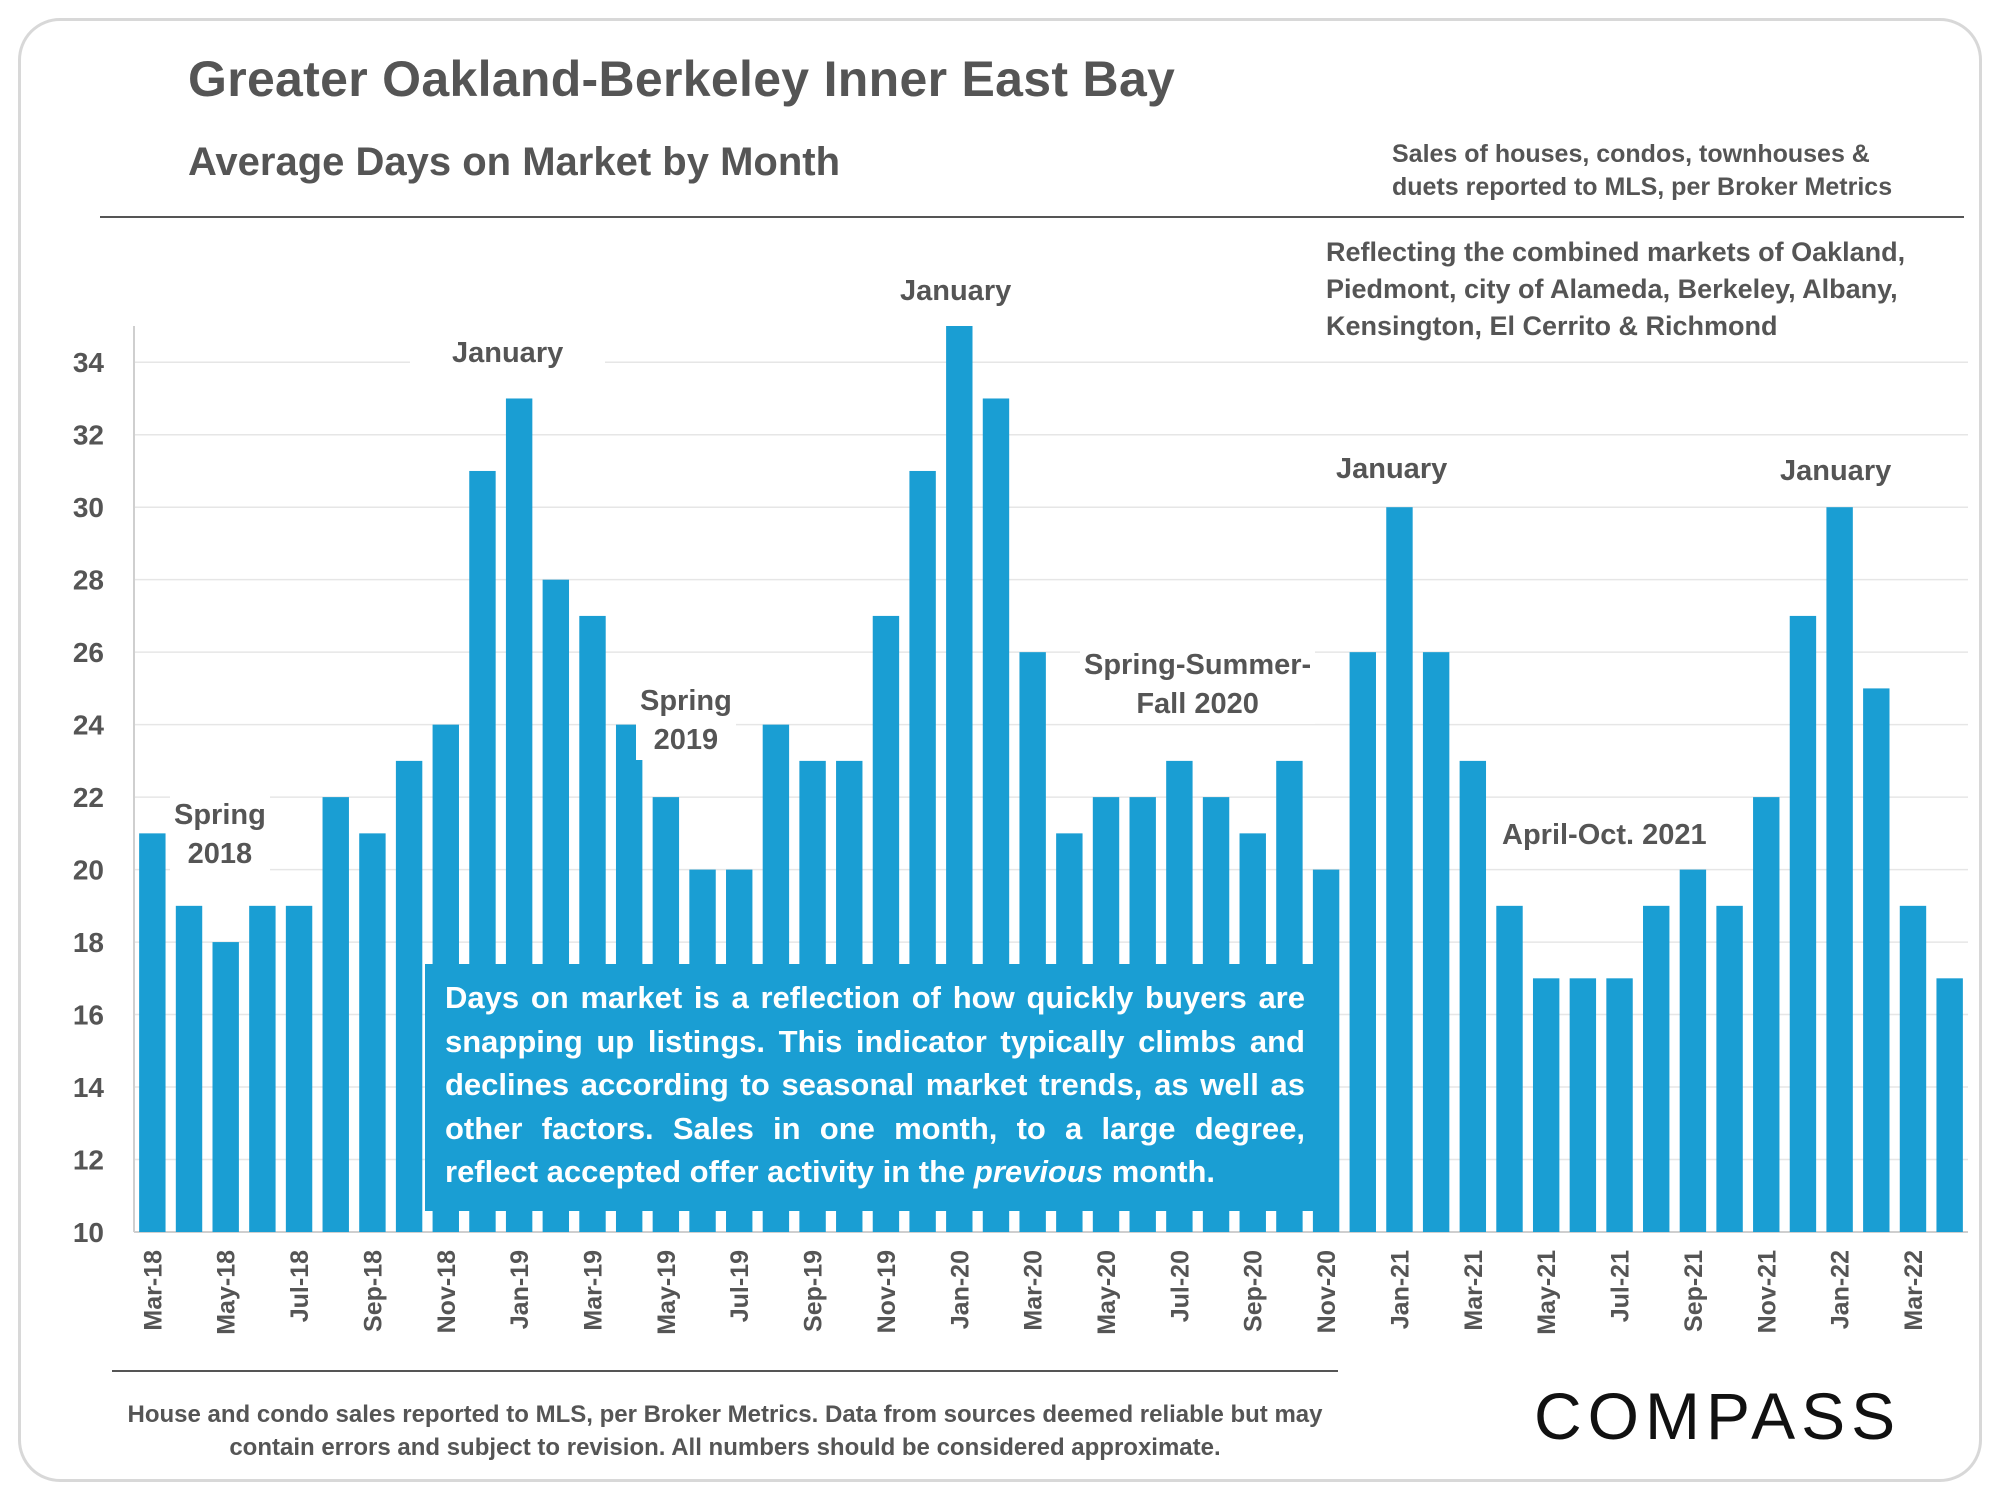 This screenshot has width=2000, height=1500. Describe the element at coordinates (1718, 1416) in the screenshot. I see `compass-logo: COMPASS` at that location.